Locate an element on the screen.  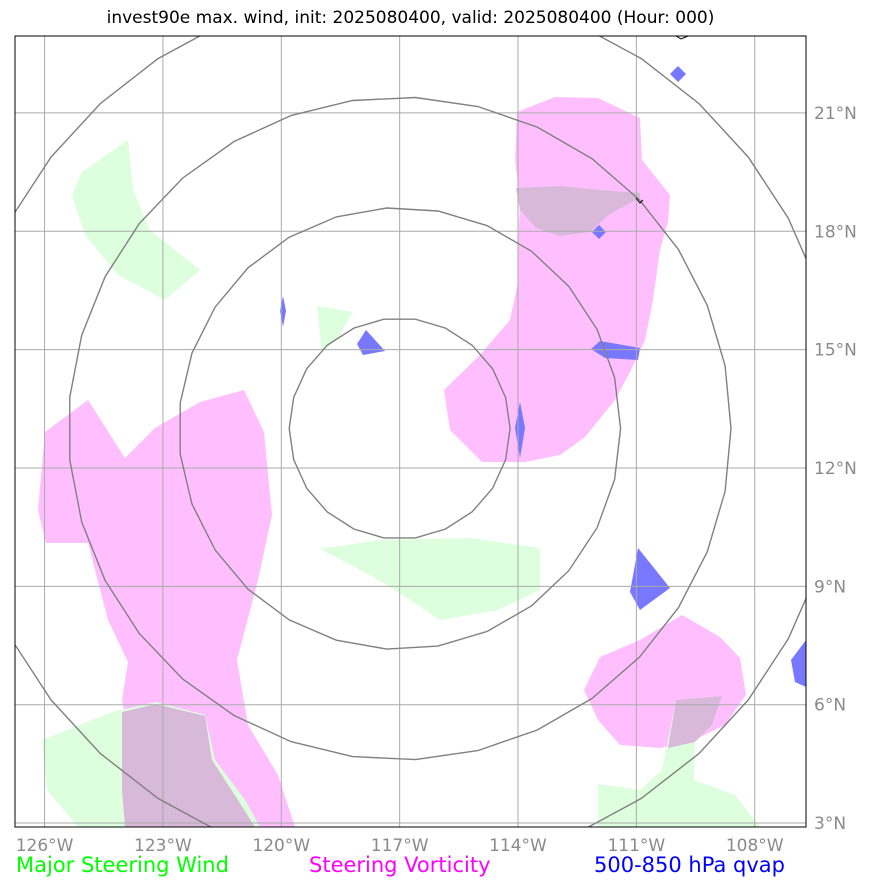
longitude-tick-label: 108°W is located at coordinates (755, 846).